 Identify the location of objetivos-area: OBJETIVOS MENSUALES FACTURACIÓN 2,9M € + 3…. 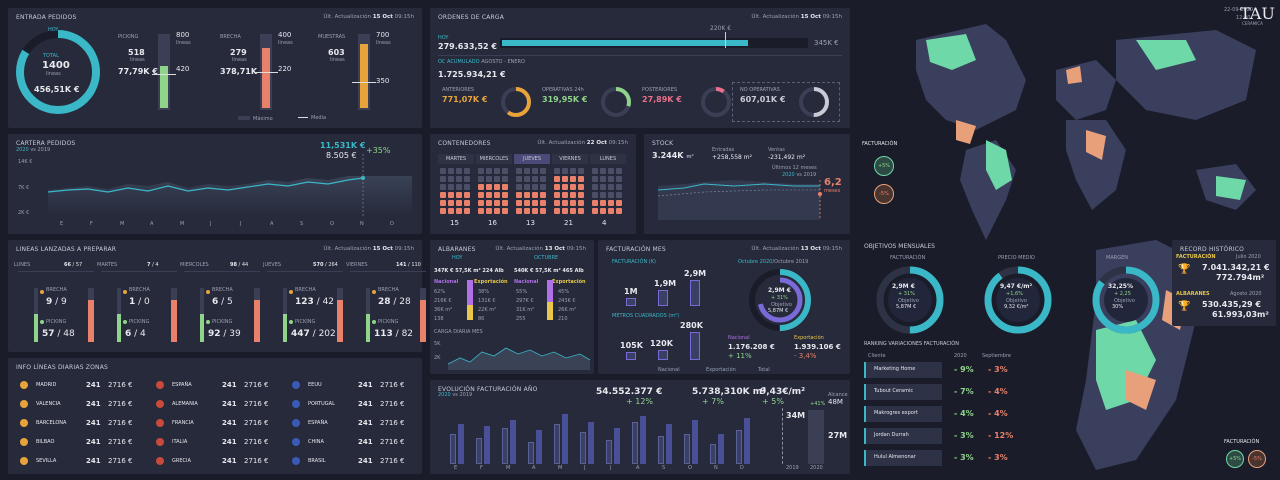
(1014, 287).